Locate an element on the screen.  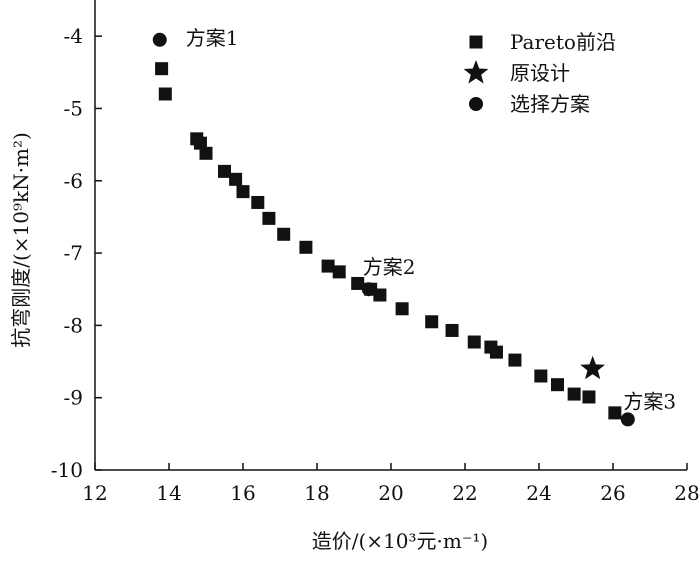
x-axis-ticks: 12 14 16 18 20 22 24 26 28 is located at coordinates (391, 484).